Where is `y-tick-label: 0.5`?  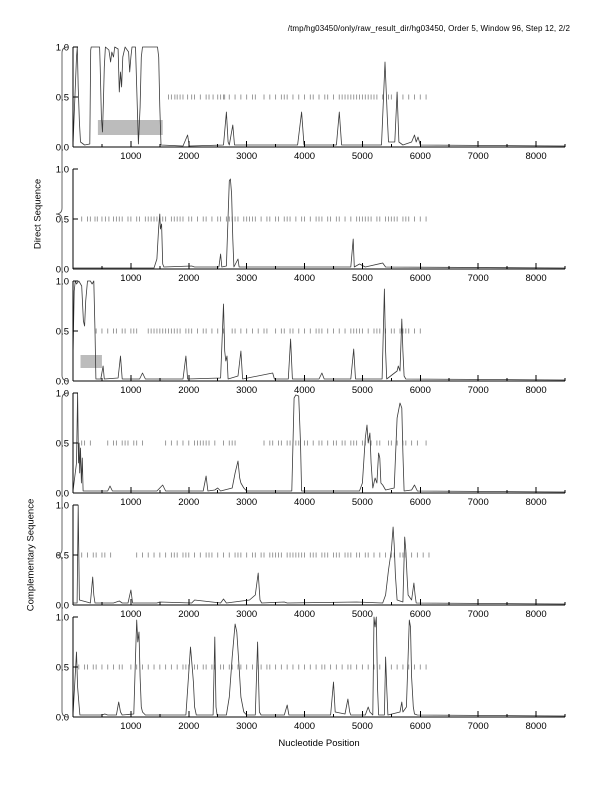
y-tick-label: 0.5 is located at coordinates (62, 556).